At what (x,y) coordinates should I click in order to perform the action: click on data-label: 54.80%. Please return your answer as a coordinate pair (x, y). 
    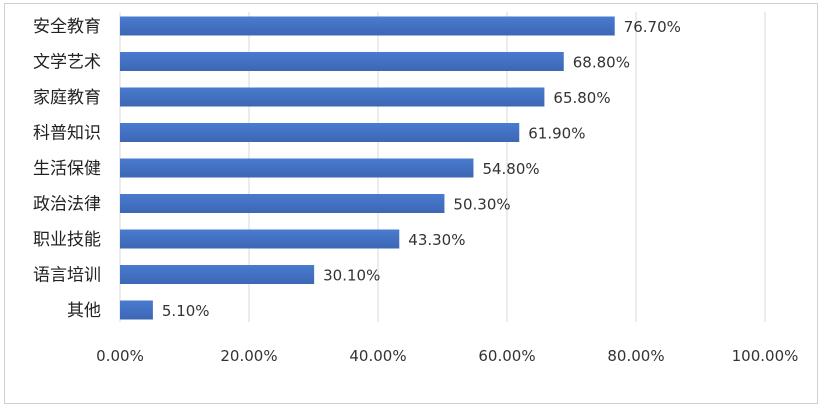
    Looking at the image, I should click on (510, 169).